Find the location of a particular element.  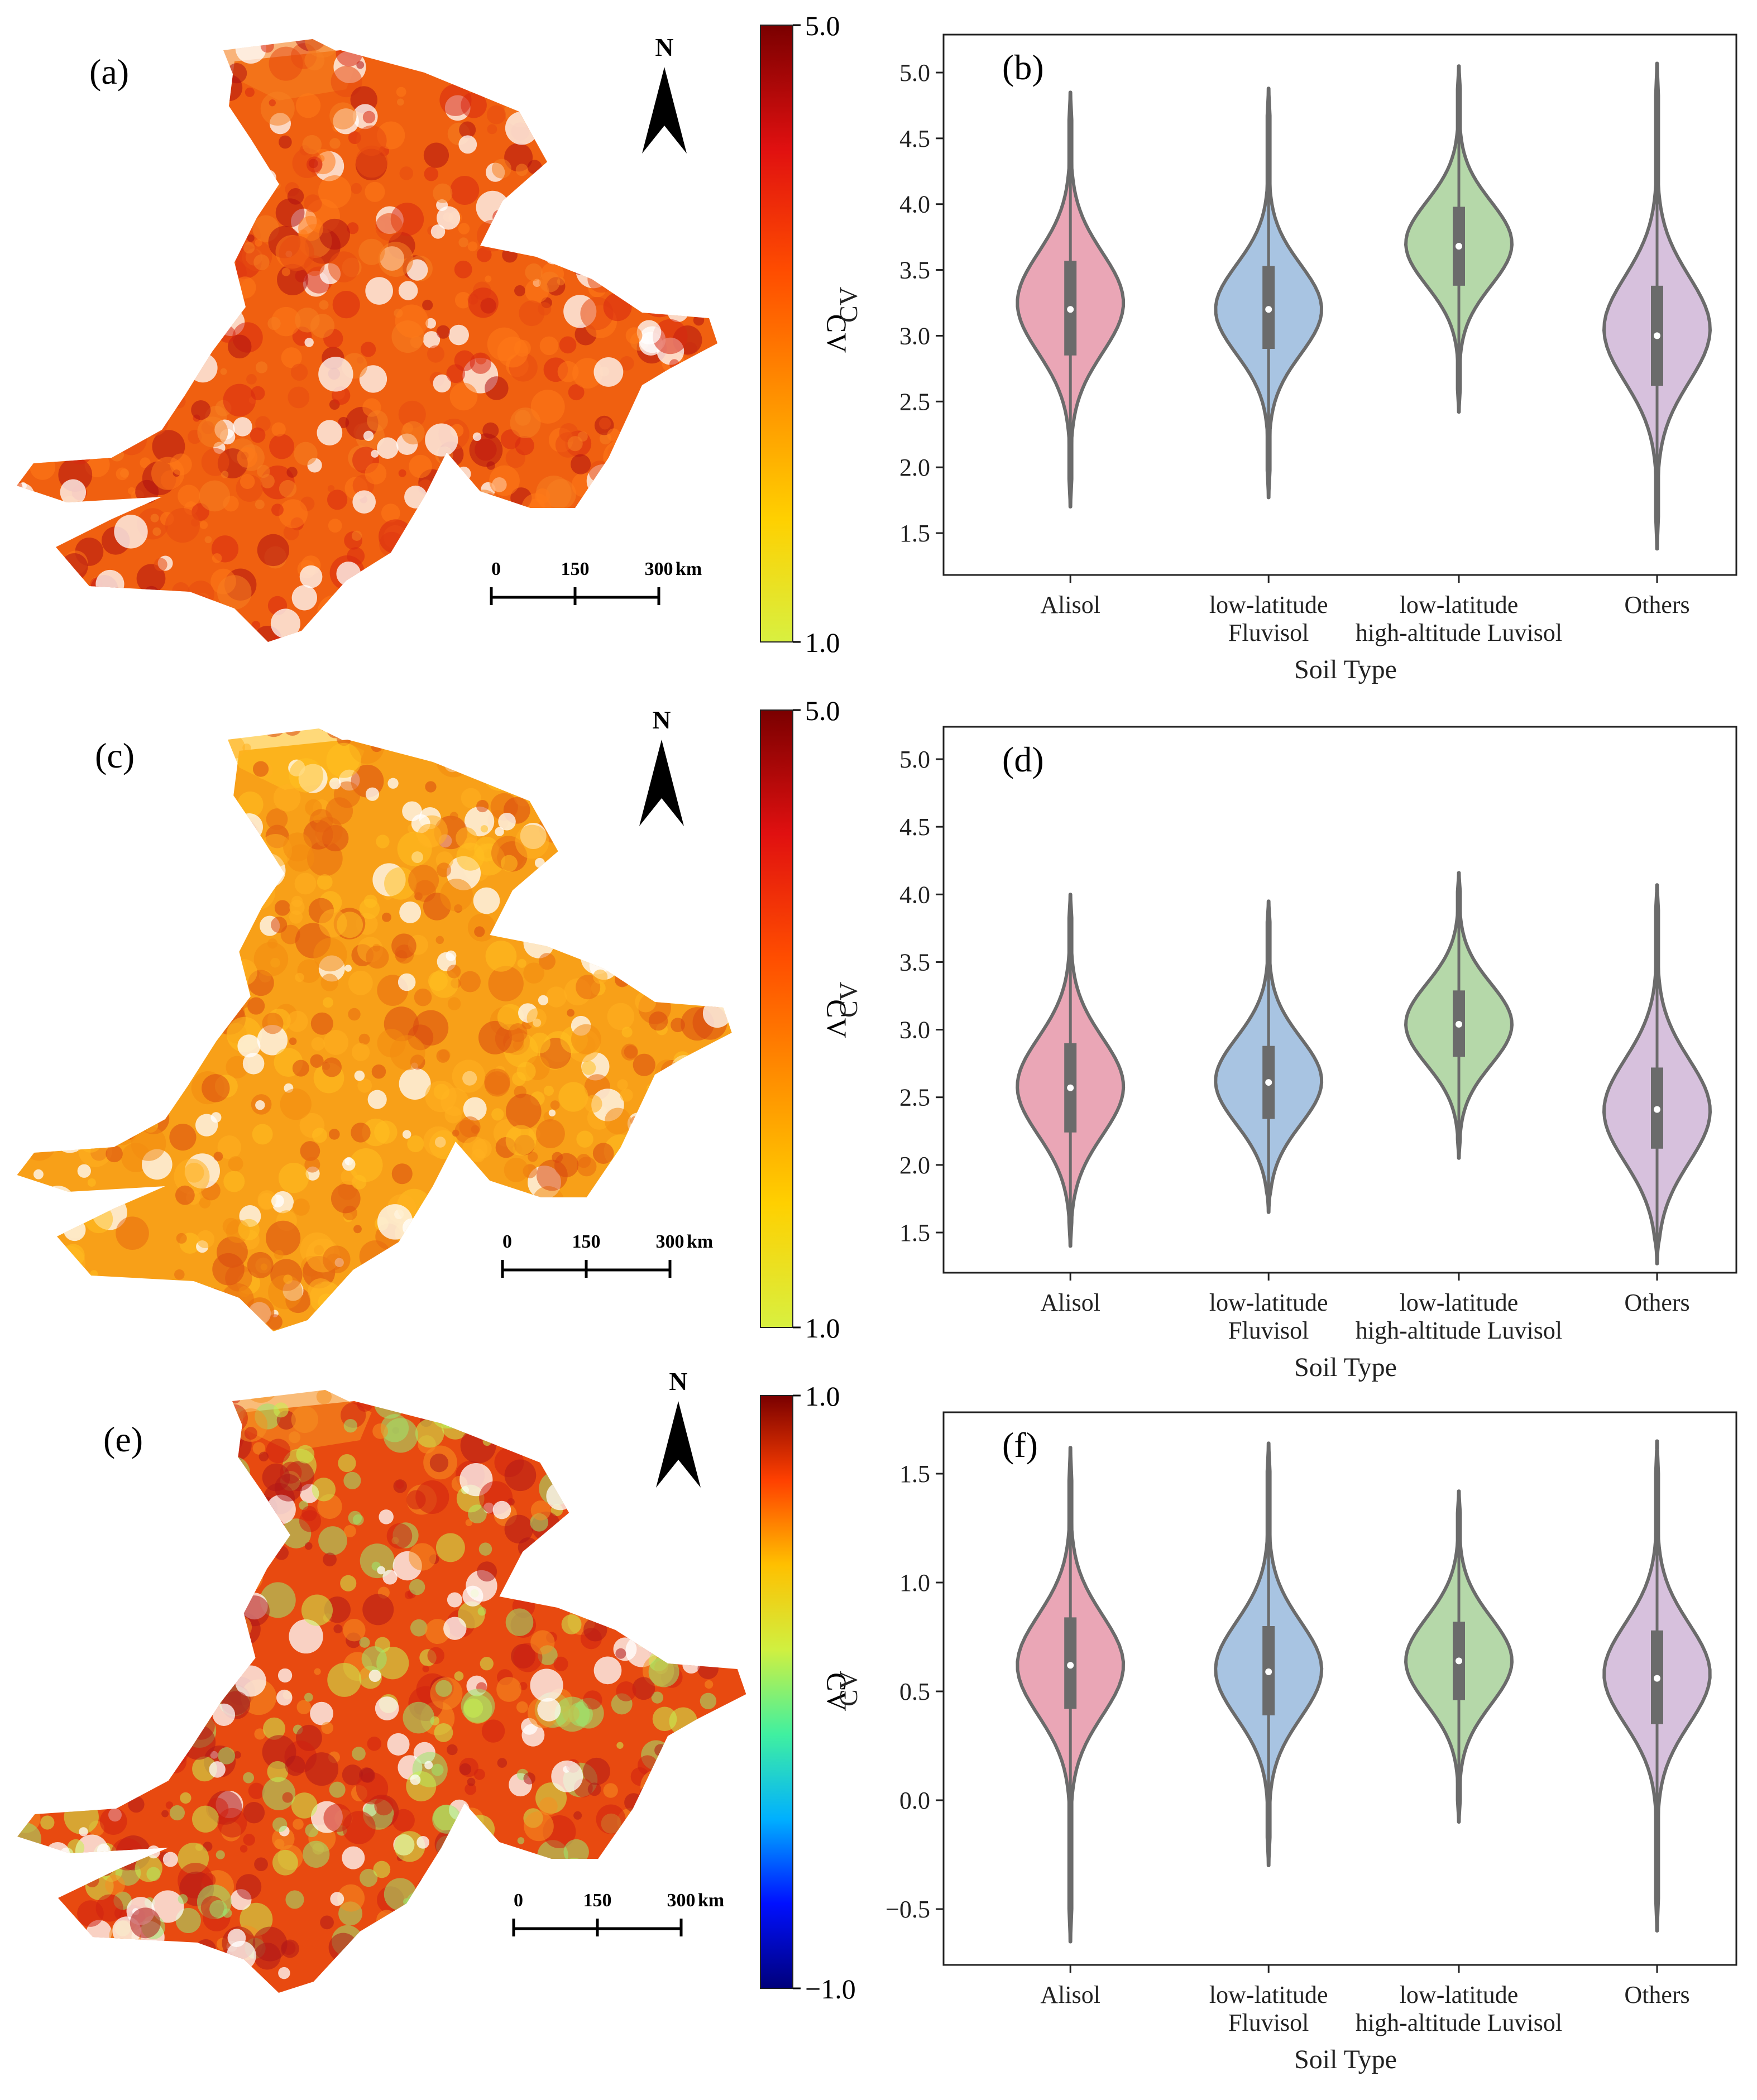

map-panel: (c) N 0 150 300 km 5.0 1.0 CV is located at coordinates (435, 1019).